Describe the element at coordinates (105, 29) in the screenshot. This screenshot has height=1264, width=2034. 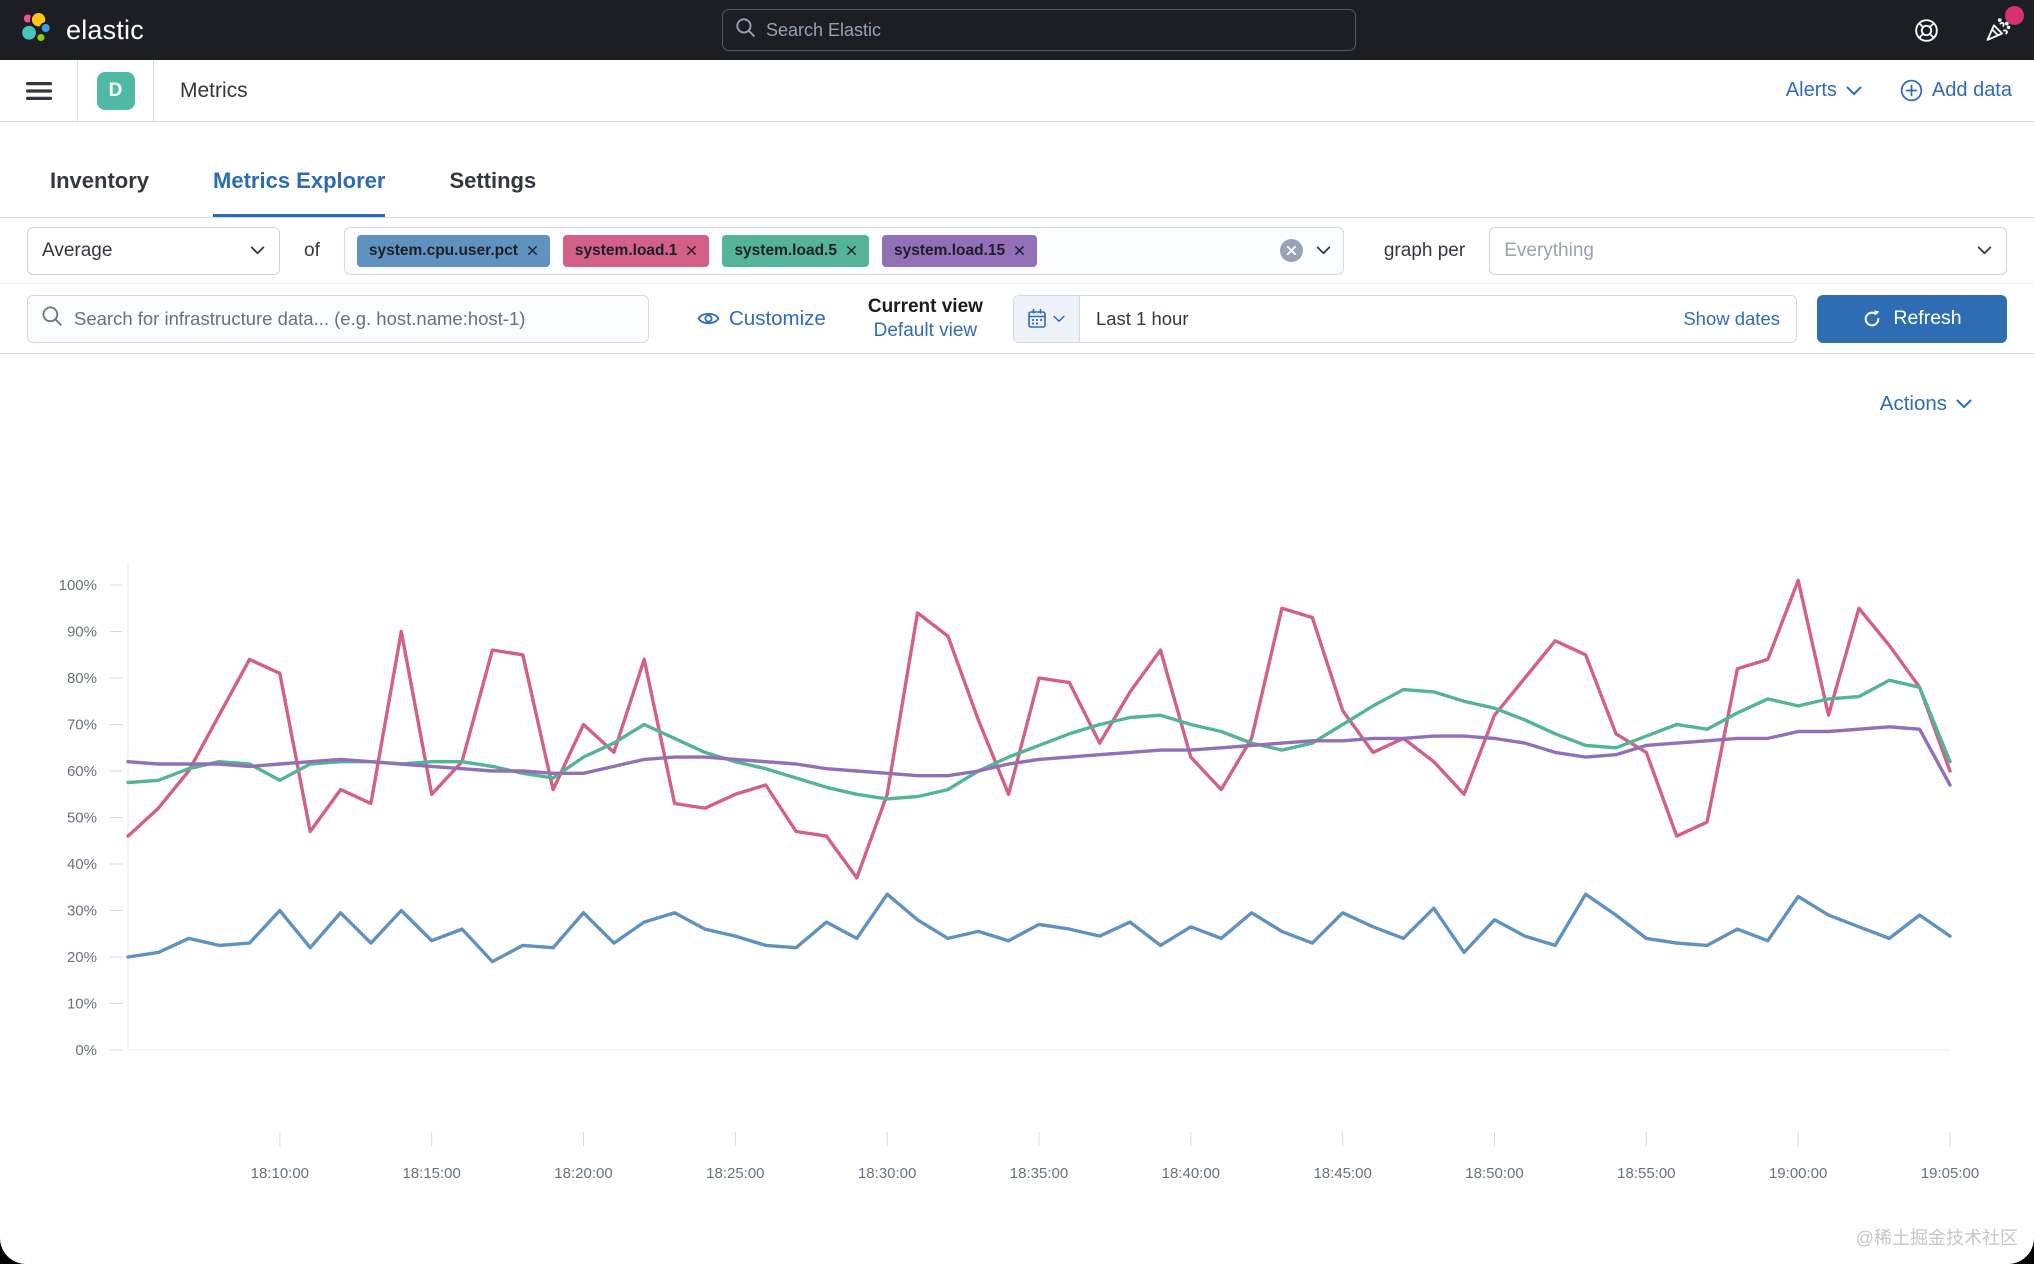
I see `brand-wordmark: elastic` at that location.